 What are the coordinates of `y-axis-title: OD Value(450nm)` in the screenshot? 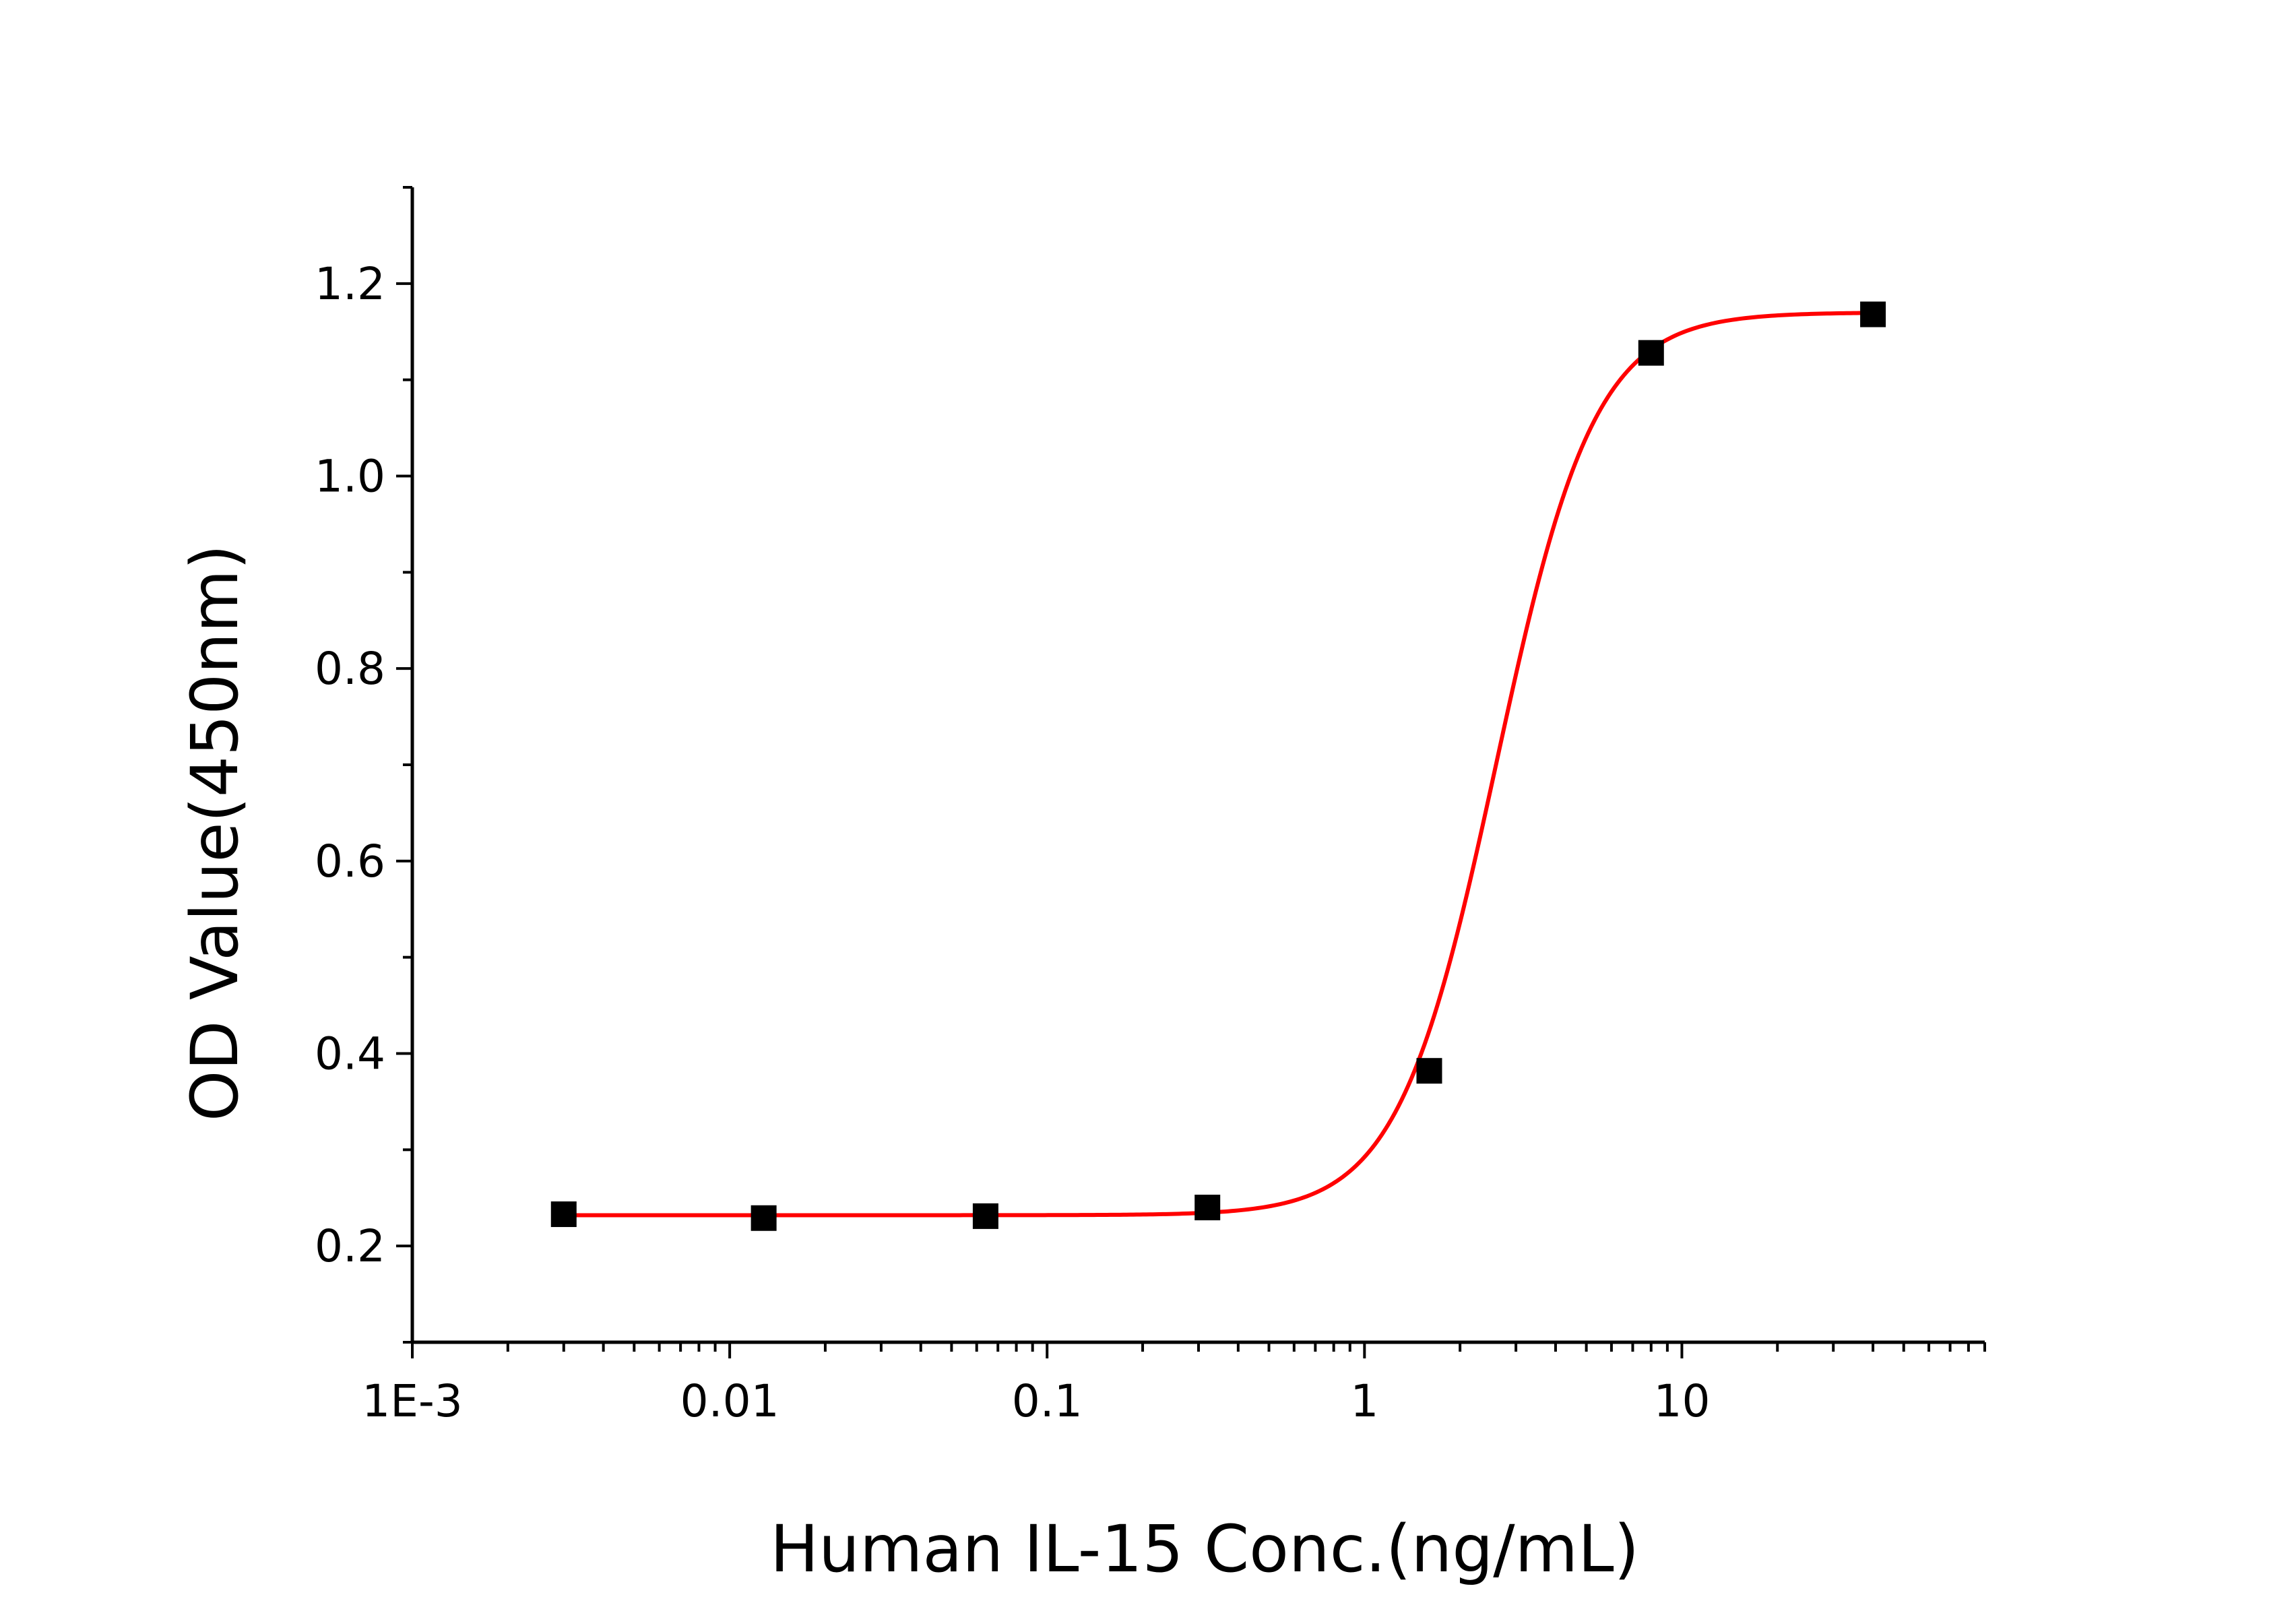 It's located at (215, 832).